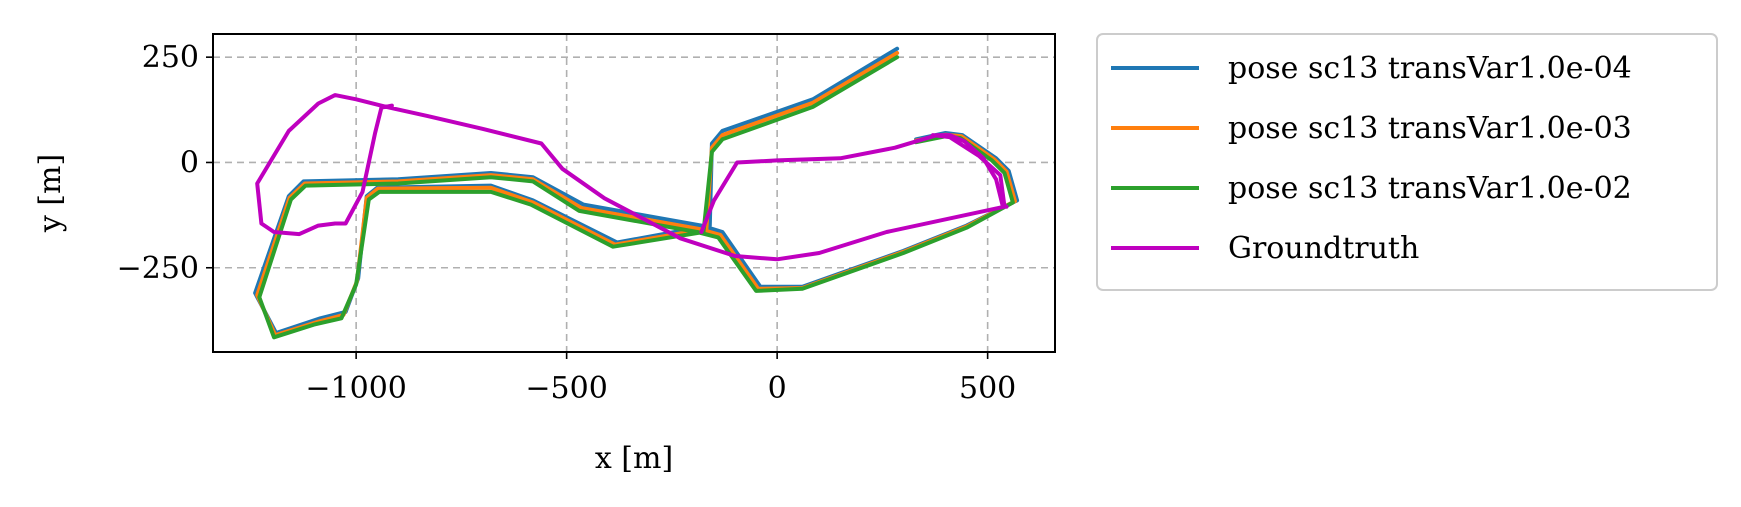  What do you see at coordinates (566, 388) in the screenshot?
I see `x-tick-label: −500` at bounding box center [566, 388].